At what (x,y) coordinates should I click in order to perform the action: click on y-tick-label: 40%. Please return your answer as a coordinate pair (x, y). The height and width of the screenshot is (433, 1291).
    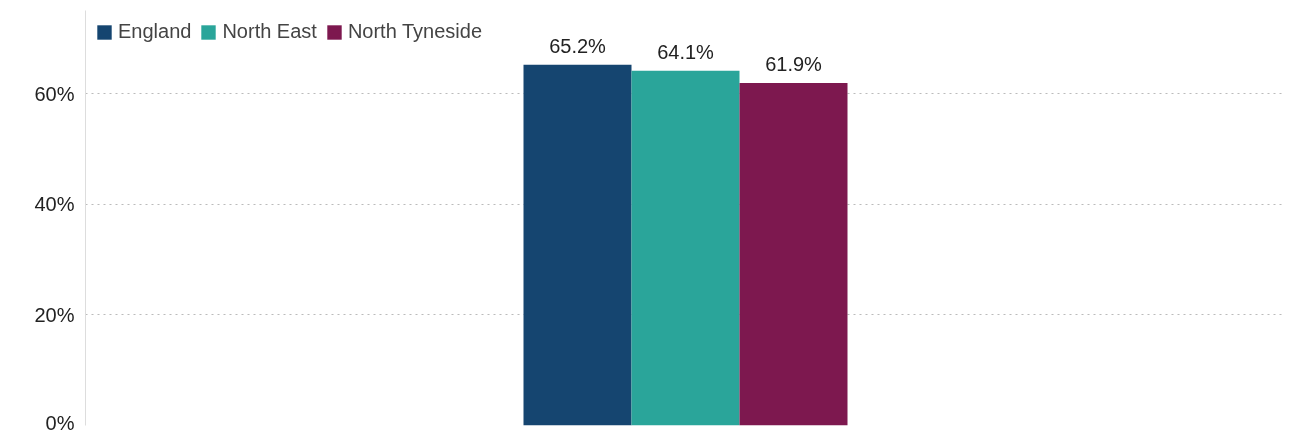
    Looking at the image, I should click on (54, 204).